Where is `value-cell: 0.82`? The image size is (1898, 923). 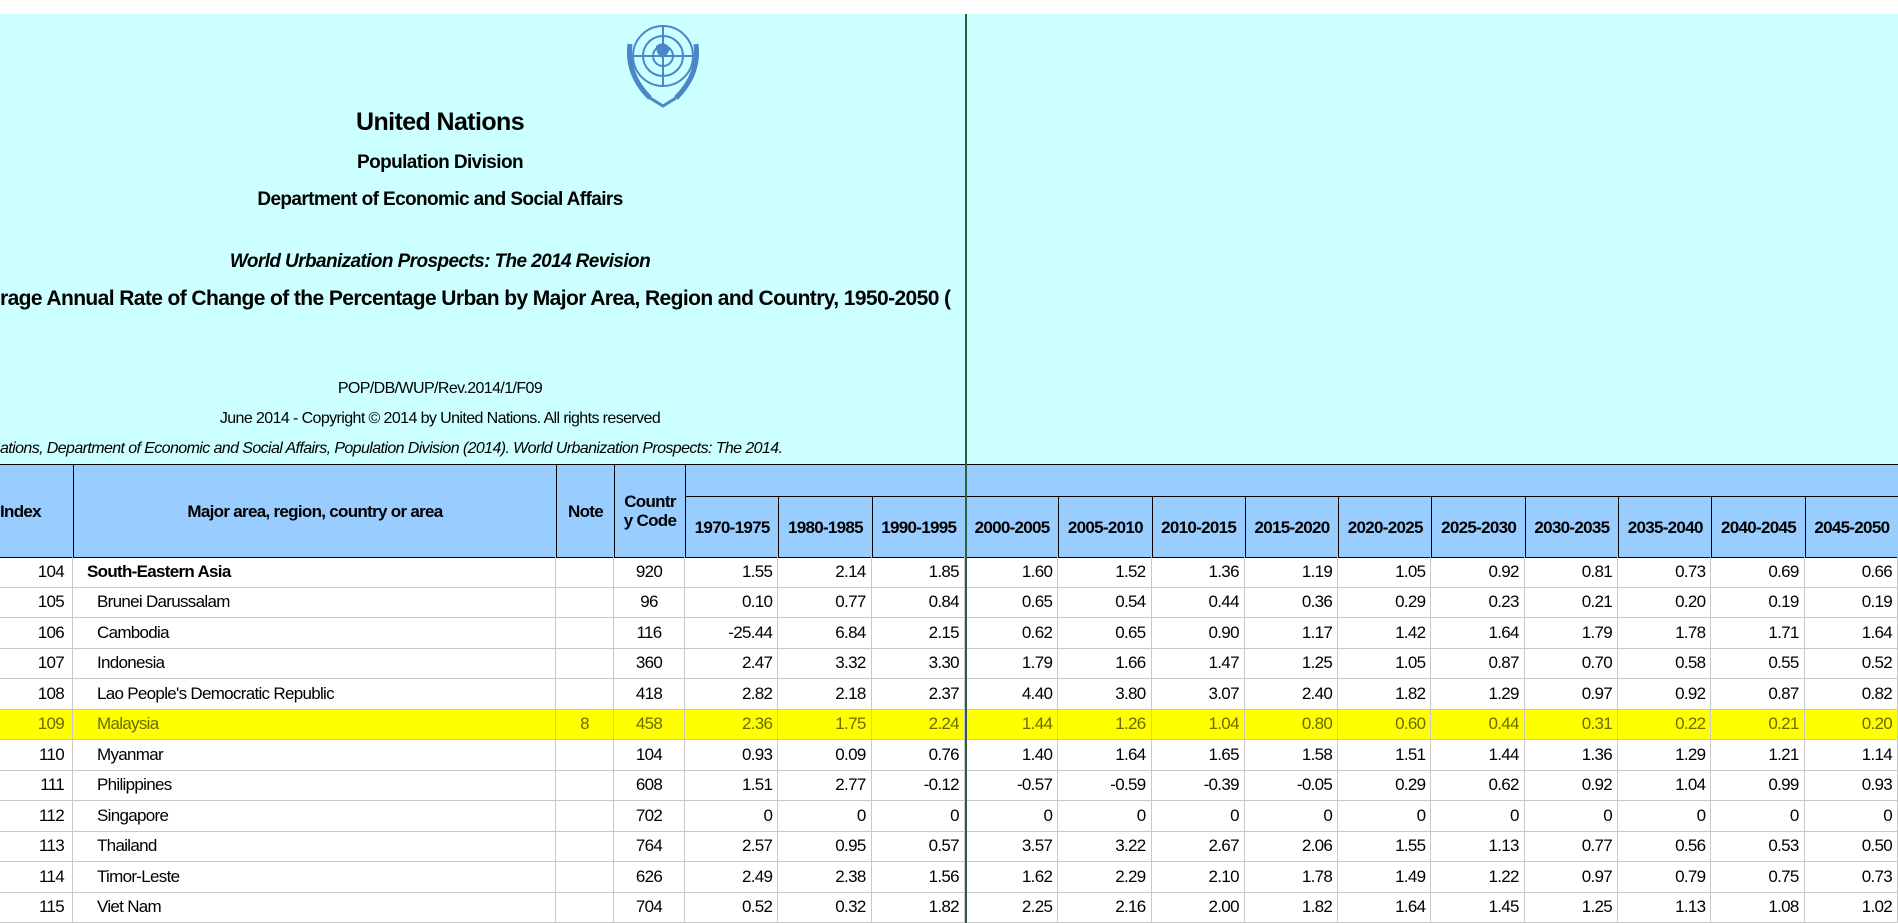 value-cell: 0.82 is located at coordinates (1851, 694).